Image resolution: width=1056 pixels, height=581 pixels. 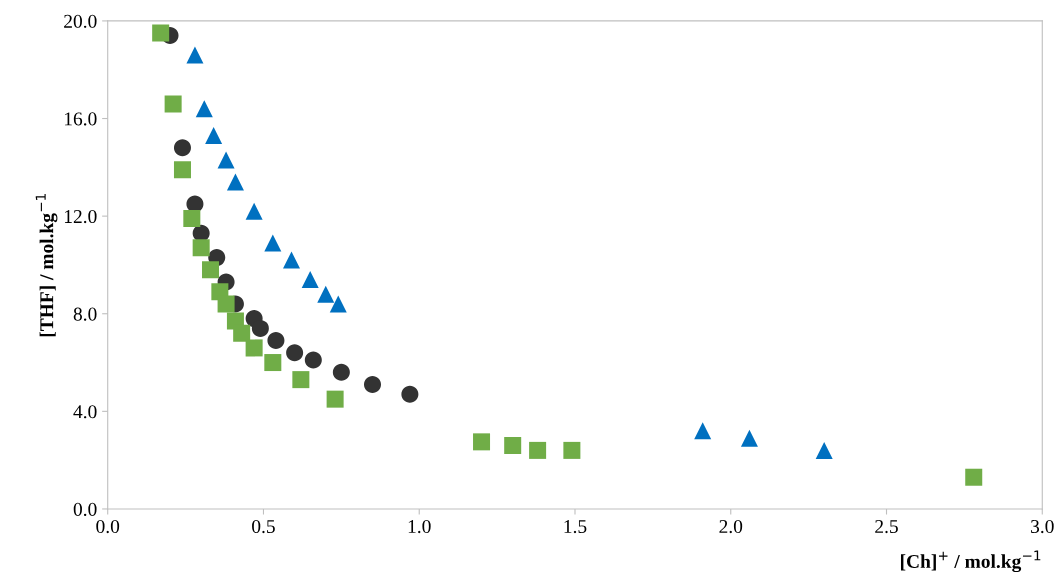 What do you see at coordinates (731, 526) in the screenshot?
I see `x-tick-label: 2.0` at bounding box center [731, 526].